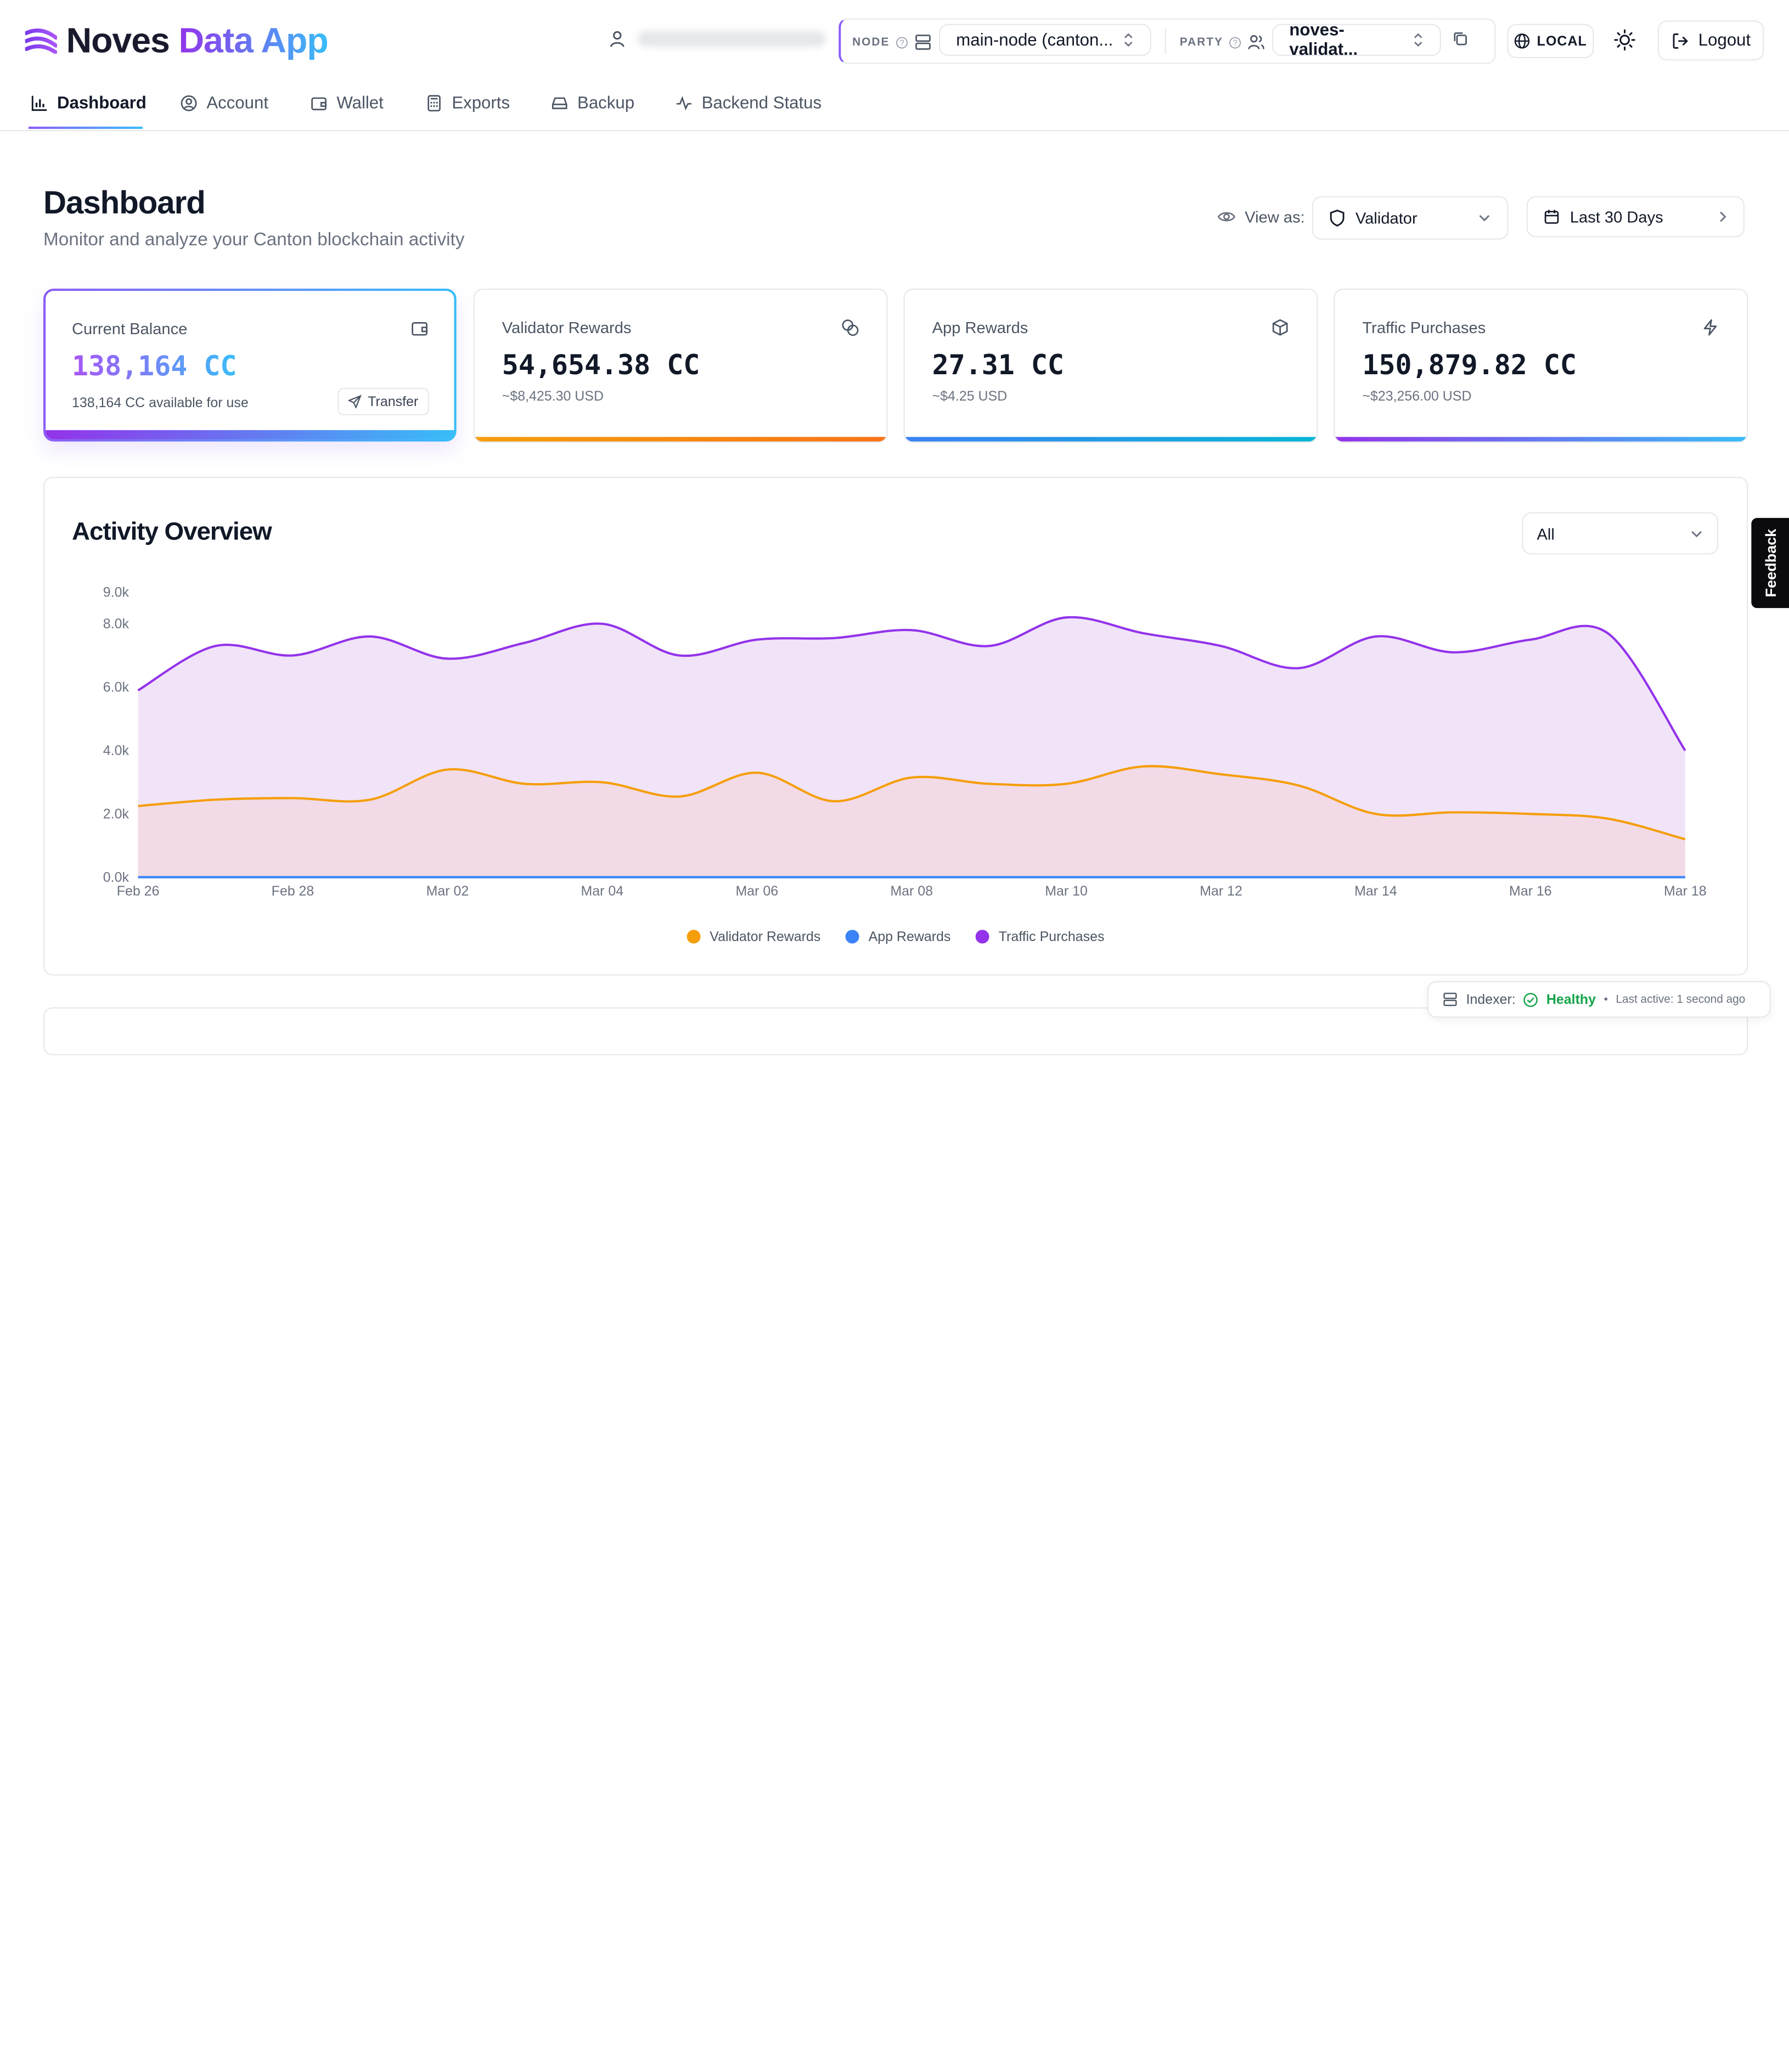 The width and height of the screenshot is (1789, 2072). What do you see at coordinates (447, 891) in the screenshot?
I see `x-tick-label: Mar 02` at bounding box center [447, 891].